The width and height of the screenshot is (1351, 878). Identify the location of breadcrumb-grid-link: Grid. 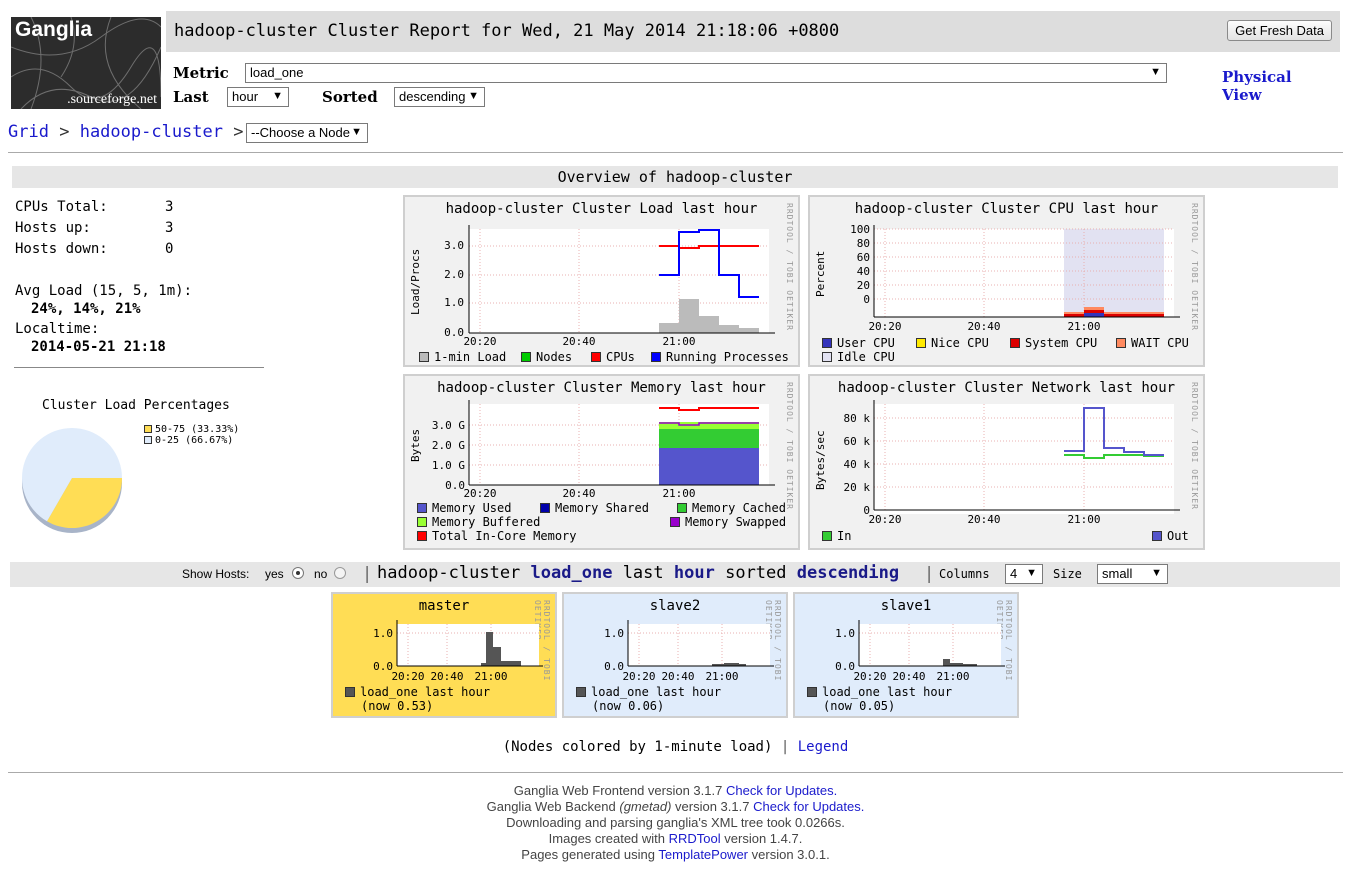
(28, 132).